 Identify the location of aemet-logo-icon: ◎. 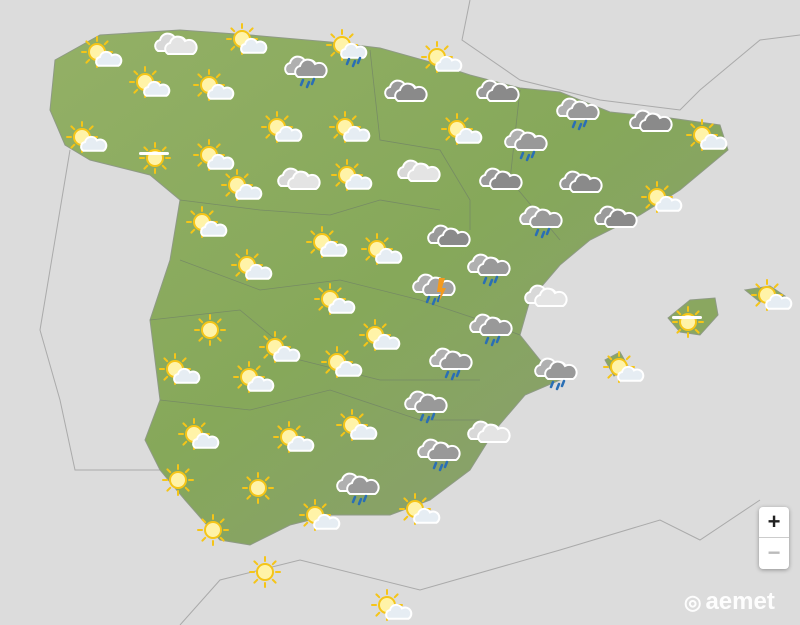
(693, 602).